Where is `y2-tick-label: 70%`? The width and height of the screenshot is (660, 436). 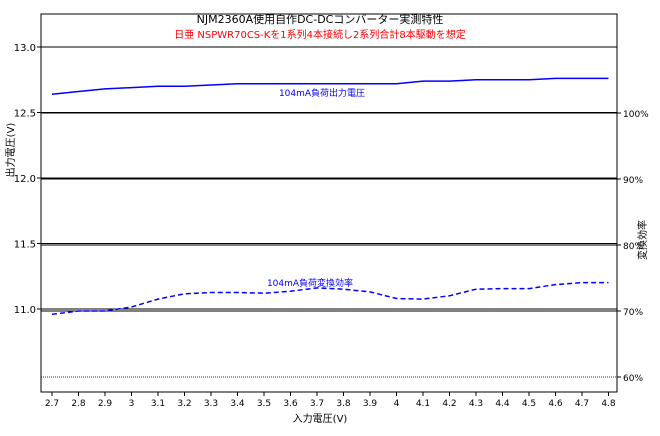 y2-tick-label: 70% is located at coordinates (633, 313).